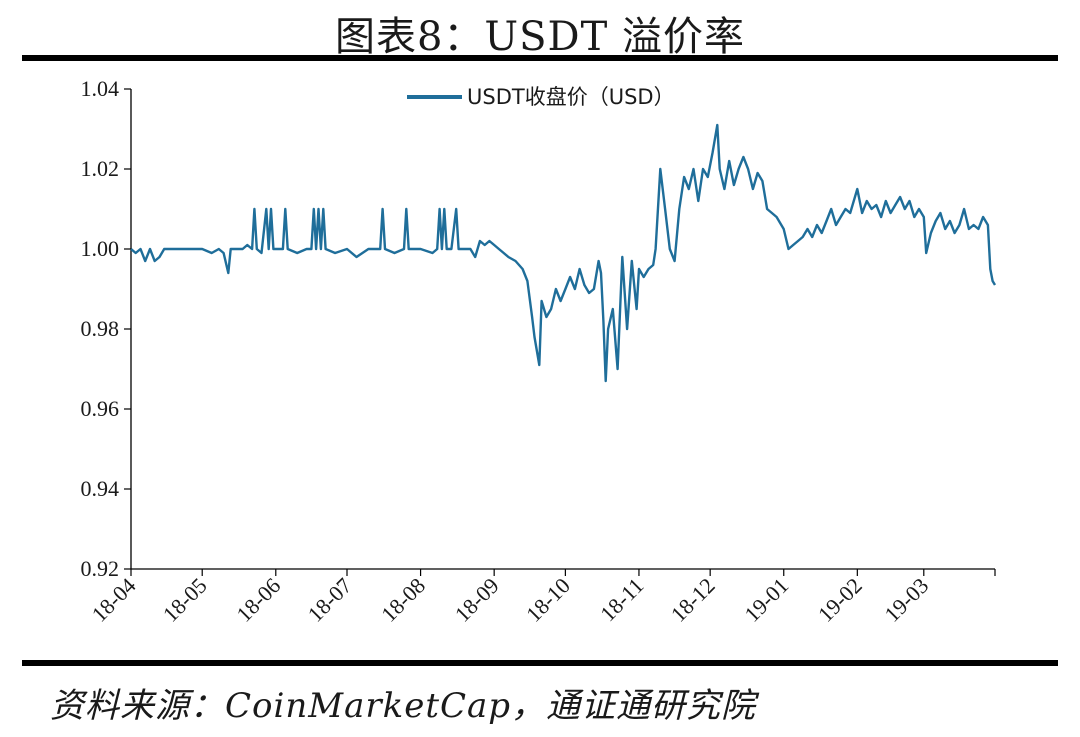 Image resolution: width=1080 pixels, height=737 pixels. Describe the element at coordinates (100, 88) in the screenshot. I see `y-tick-label: 1.04` at that location.